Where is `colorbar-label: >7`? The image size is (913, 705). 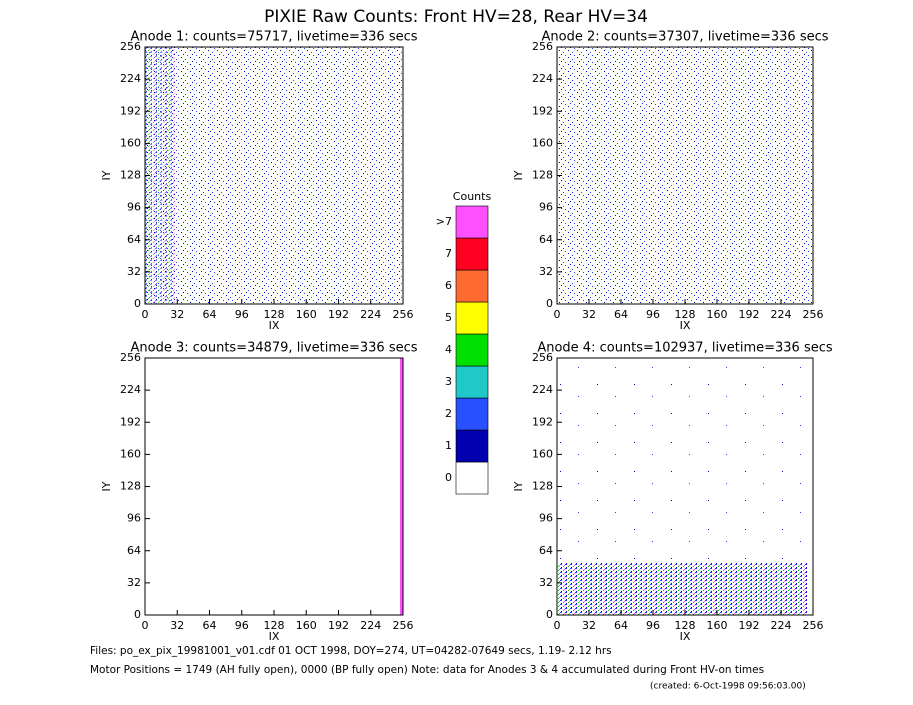 colorbar-label: >7 is located at coordinates (444, 221).